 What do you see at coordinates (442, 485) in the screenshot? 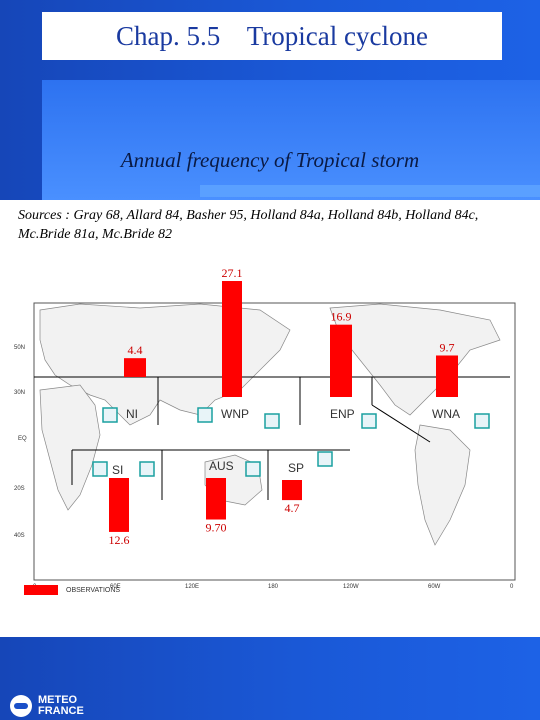
I see `continent-south-america` at bounding box center [442, 485].